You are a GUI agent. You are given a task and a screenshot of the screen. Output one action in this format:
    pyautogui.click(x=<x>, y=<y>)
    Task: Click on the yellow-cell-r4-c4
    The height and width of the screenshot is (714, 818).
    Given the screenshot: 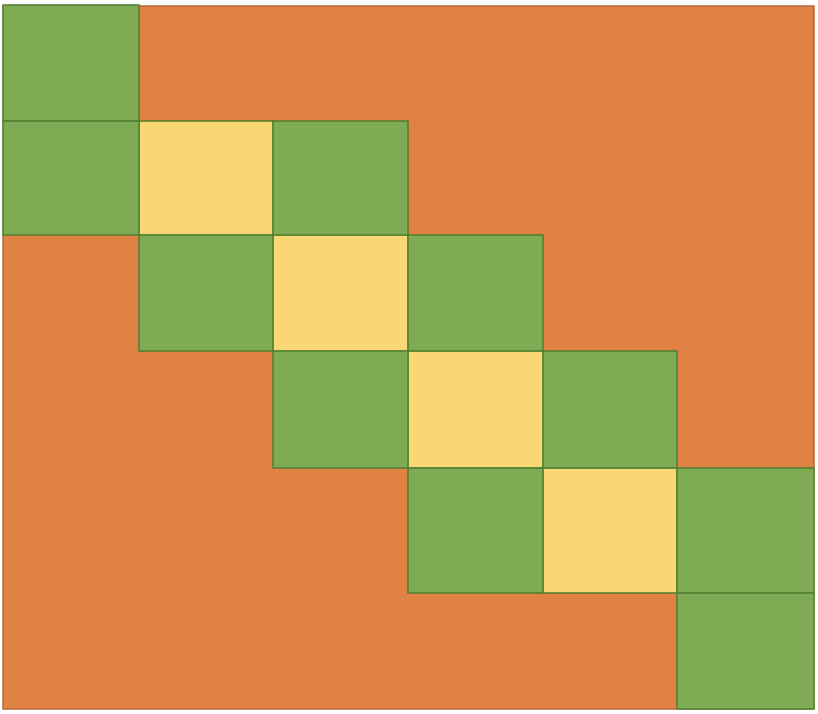 What is the action you would take?
    pyautogui.click(x=610, y=530)
    